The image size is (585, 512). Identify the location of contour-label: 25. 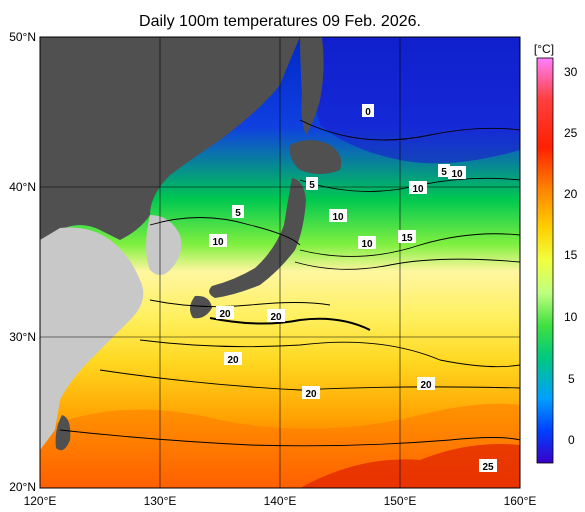
(488, 467).